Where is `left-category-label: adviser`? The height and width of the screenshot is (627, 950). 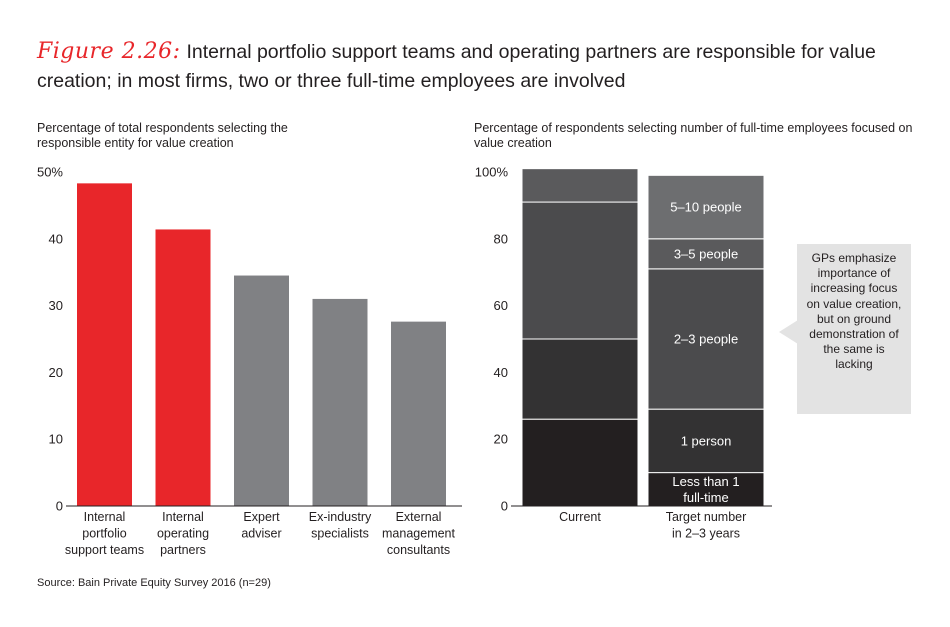
left-category-label: adviser is located at coordinates (261, 534).